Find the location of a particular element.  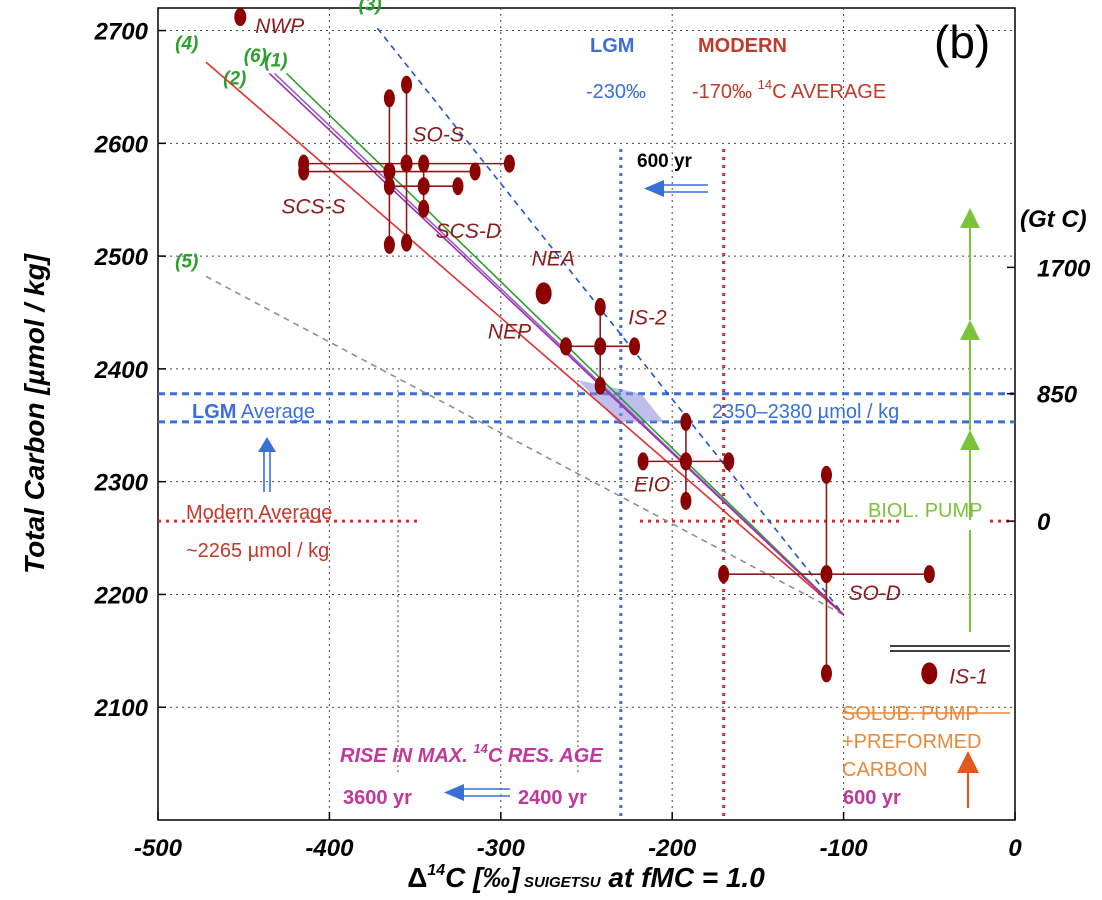

point-label-8: SO-D is located at coordinates (874, 593).